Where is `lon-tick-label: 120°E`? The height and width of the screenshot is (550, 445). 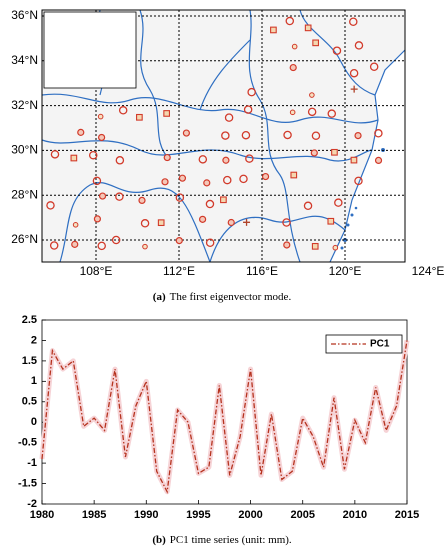
lon-tick-label: 120°E is located at coordinates (345, 271).